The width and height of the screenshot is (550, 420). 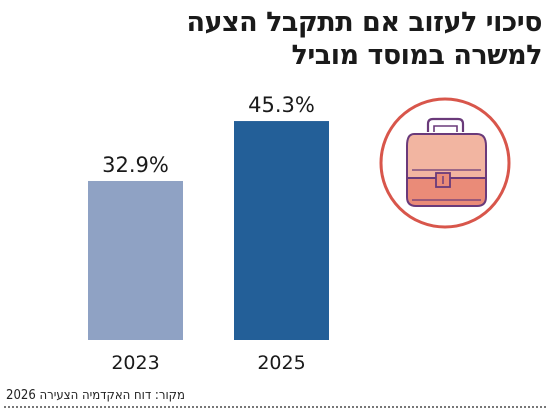 I want to click on chart-title-line-2: למשרה במוסד מוביל, so click(x=416, y=55).